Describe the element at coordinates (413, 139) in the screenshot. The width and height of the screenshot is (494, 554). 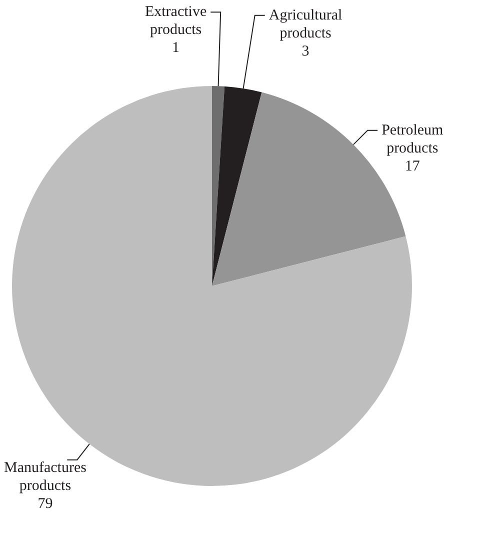
I see `slice-label: Petroleum products` at that location.